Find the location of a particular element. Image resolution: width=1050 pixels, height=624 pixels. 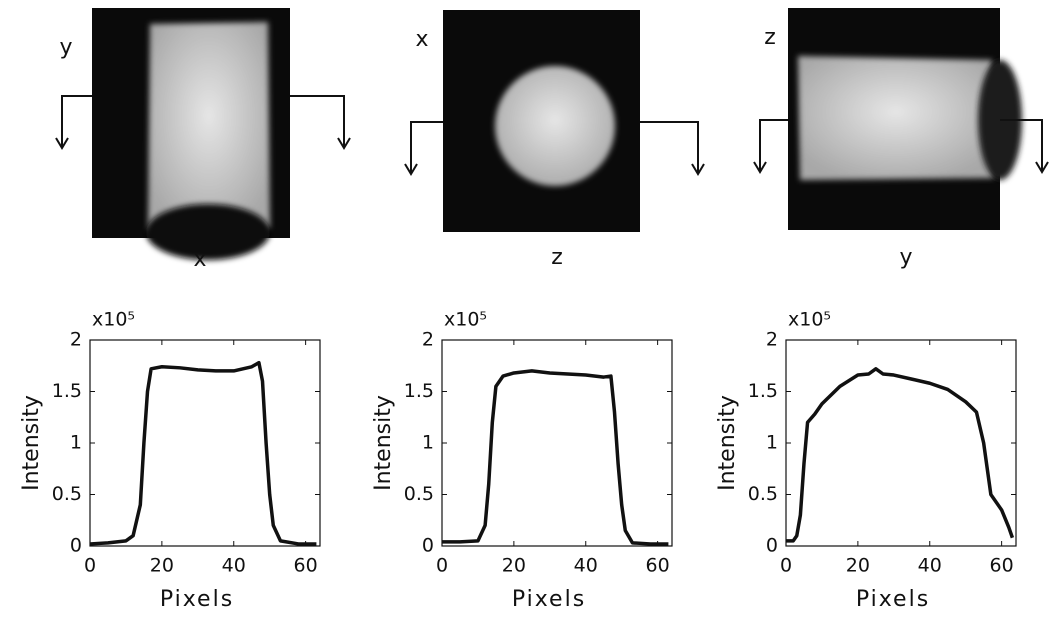

image-xlabel: z is located at coordinates (557, 257).